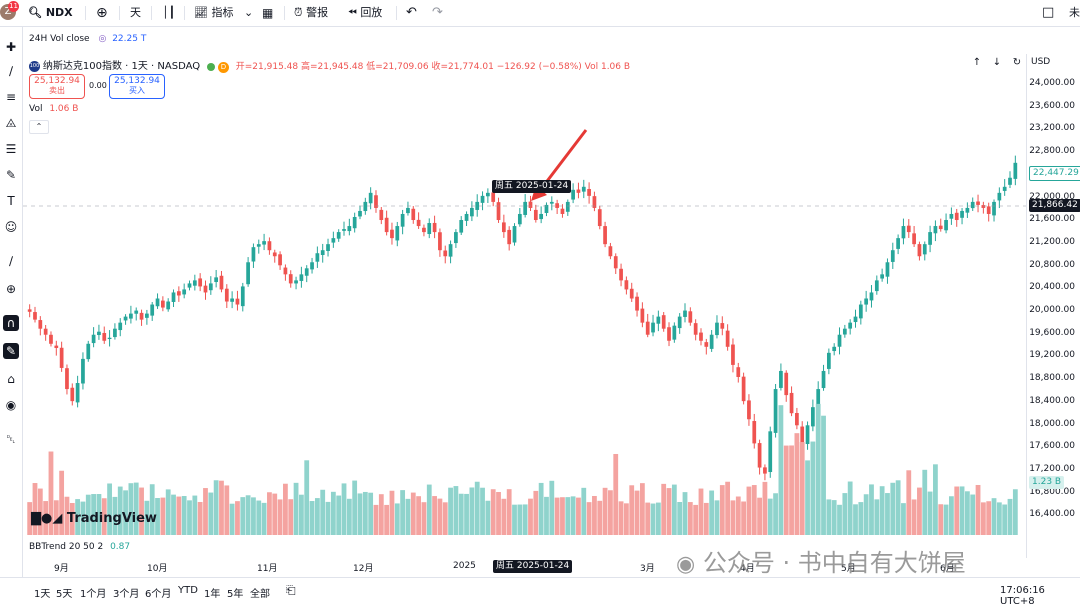 The width and height of the screenshot is (1080, 607). What do you see at coordinates (11, 379) in the screenshot?
I see `lock-icon: ⌂` at bounding box center [11, 379].